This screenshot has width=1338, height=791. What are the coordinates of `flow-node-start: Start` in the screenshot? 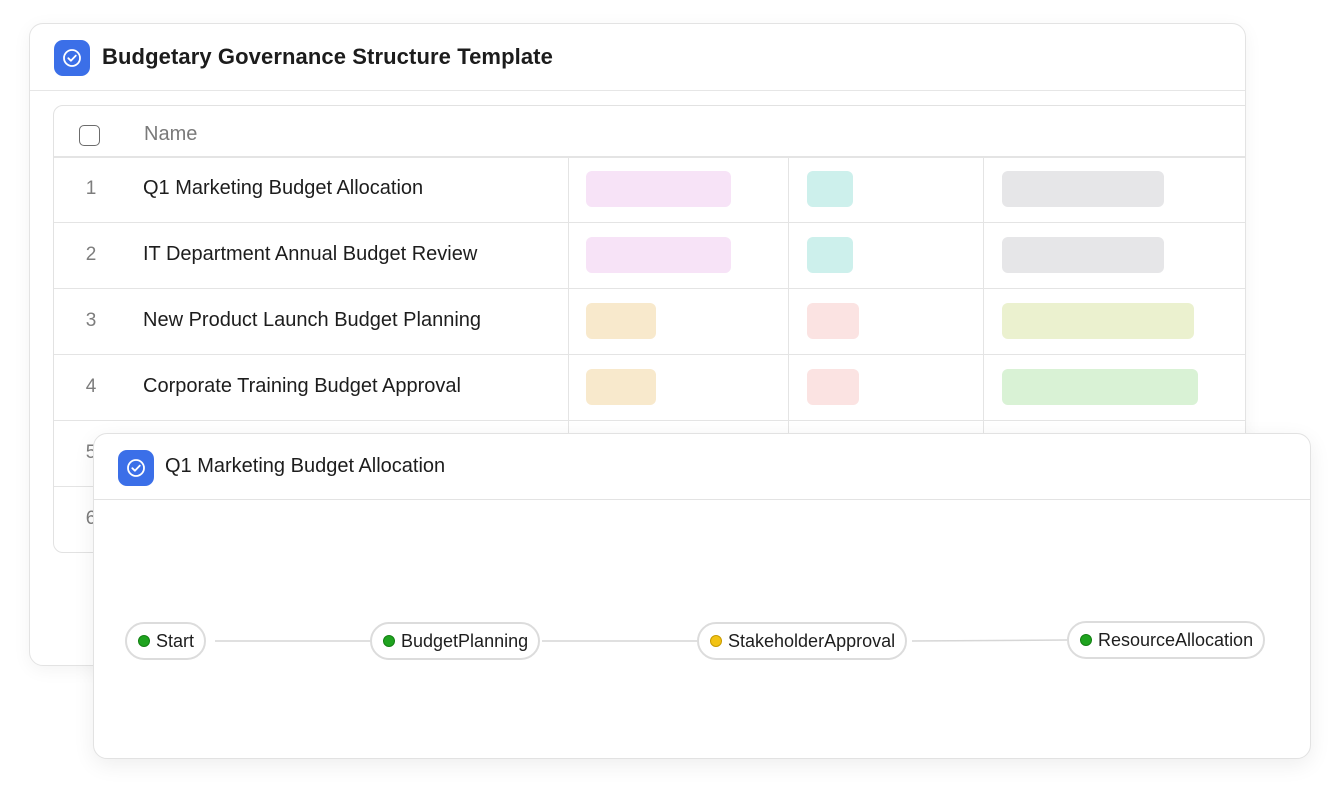 It's located at (166, 641).